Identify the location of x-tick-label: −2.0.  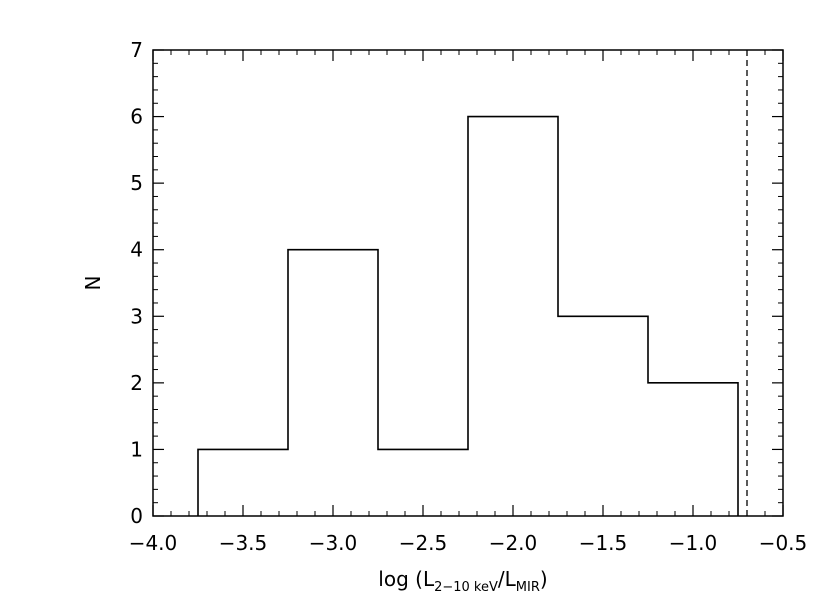
(513, 543).